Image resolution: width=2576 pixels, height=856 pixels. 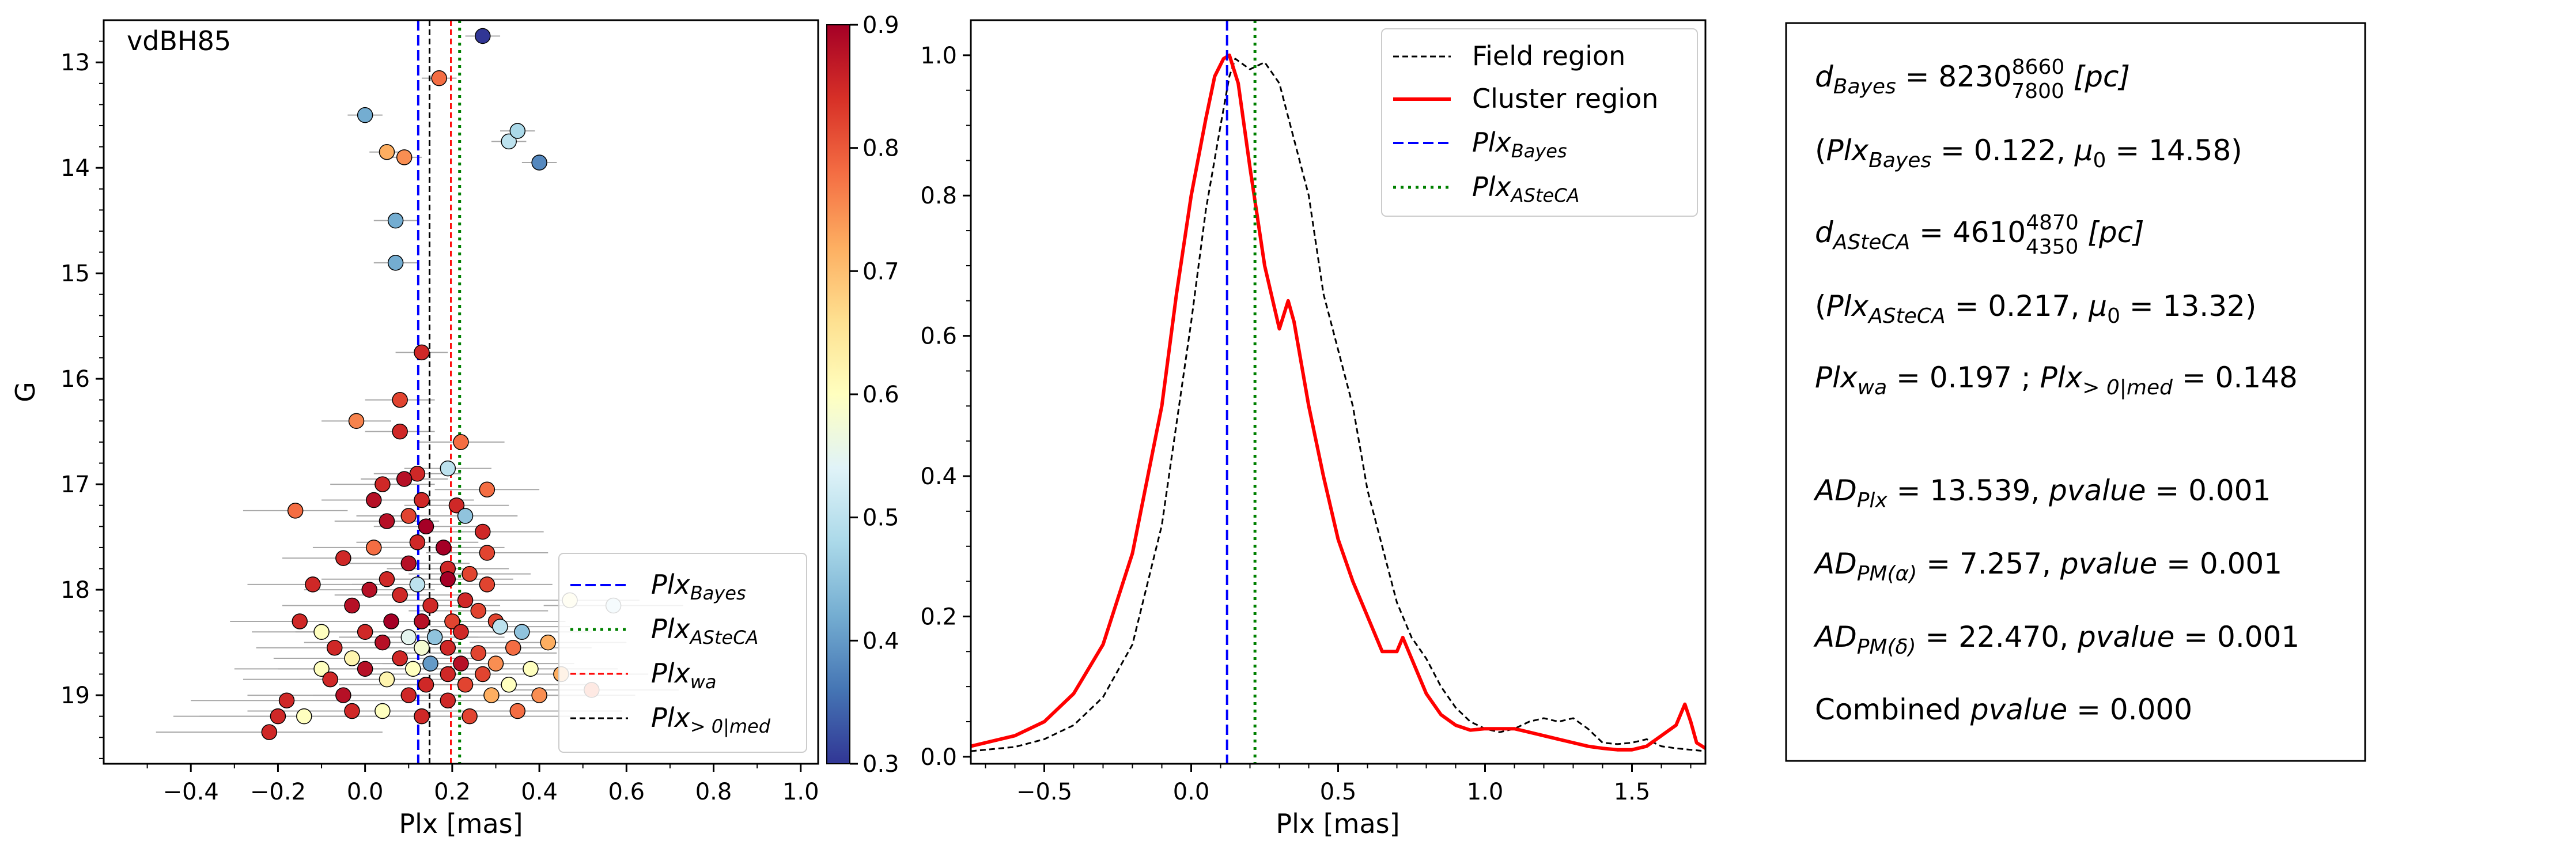 I want to click on left-legend: PlxBayes PlxASteCA Plxwa Plx> 0|med, so click(x=682, y=653).